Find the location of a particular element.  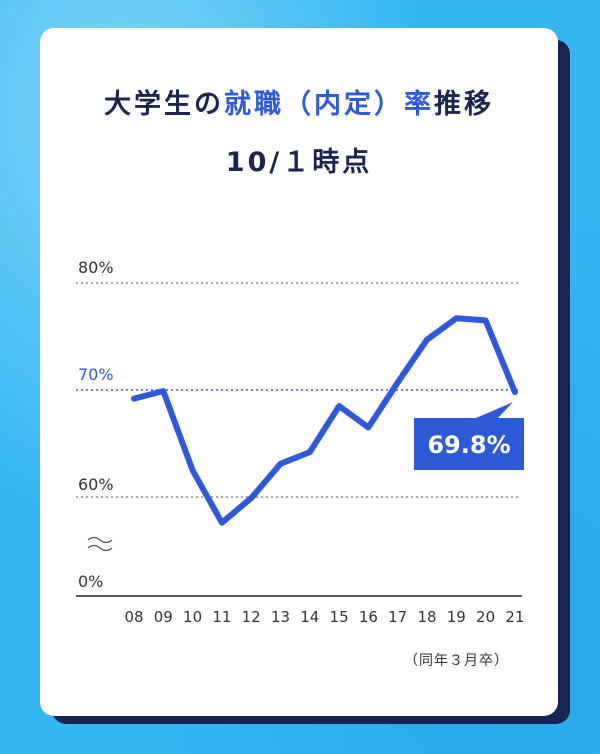

value-callout-label: 69.8% is located at coordinates (468, 445).